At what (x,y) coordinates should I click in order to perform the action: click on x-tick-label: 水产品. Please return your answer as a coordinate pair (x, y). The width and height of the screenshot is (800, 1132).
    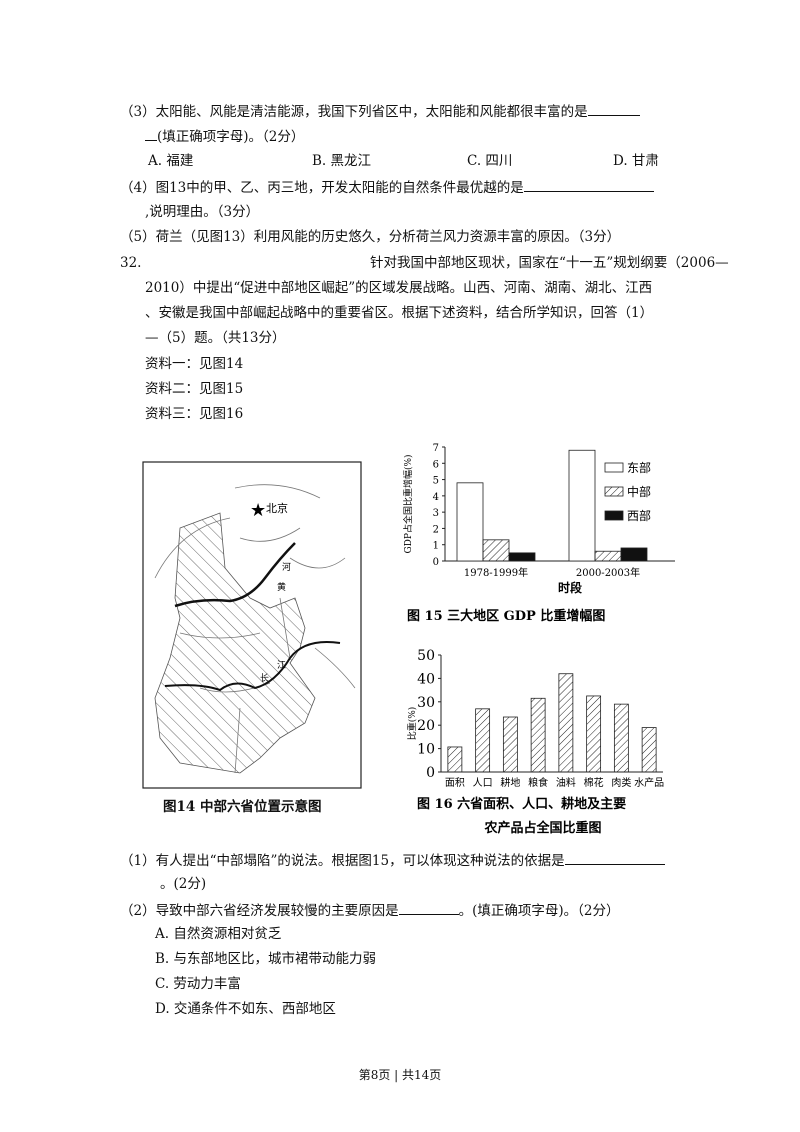
    Looking at the image, I should click on (649, 782).